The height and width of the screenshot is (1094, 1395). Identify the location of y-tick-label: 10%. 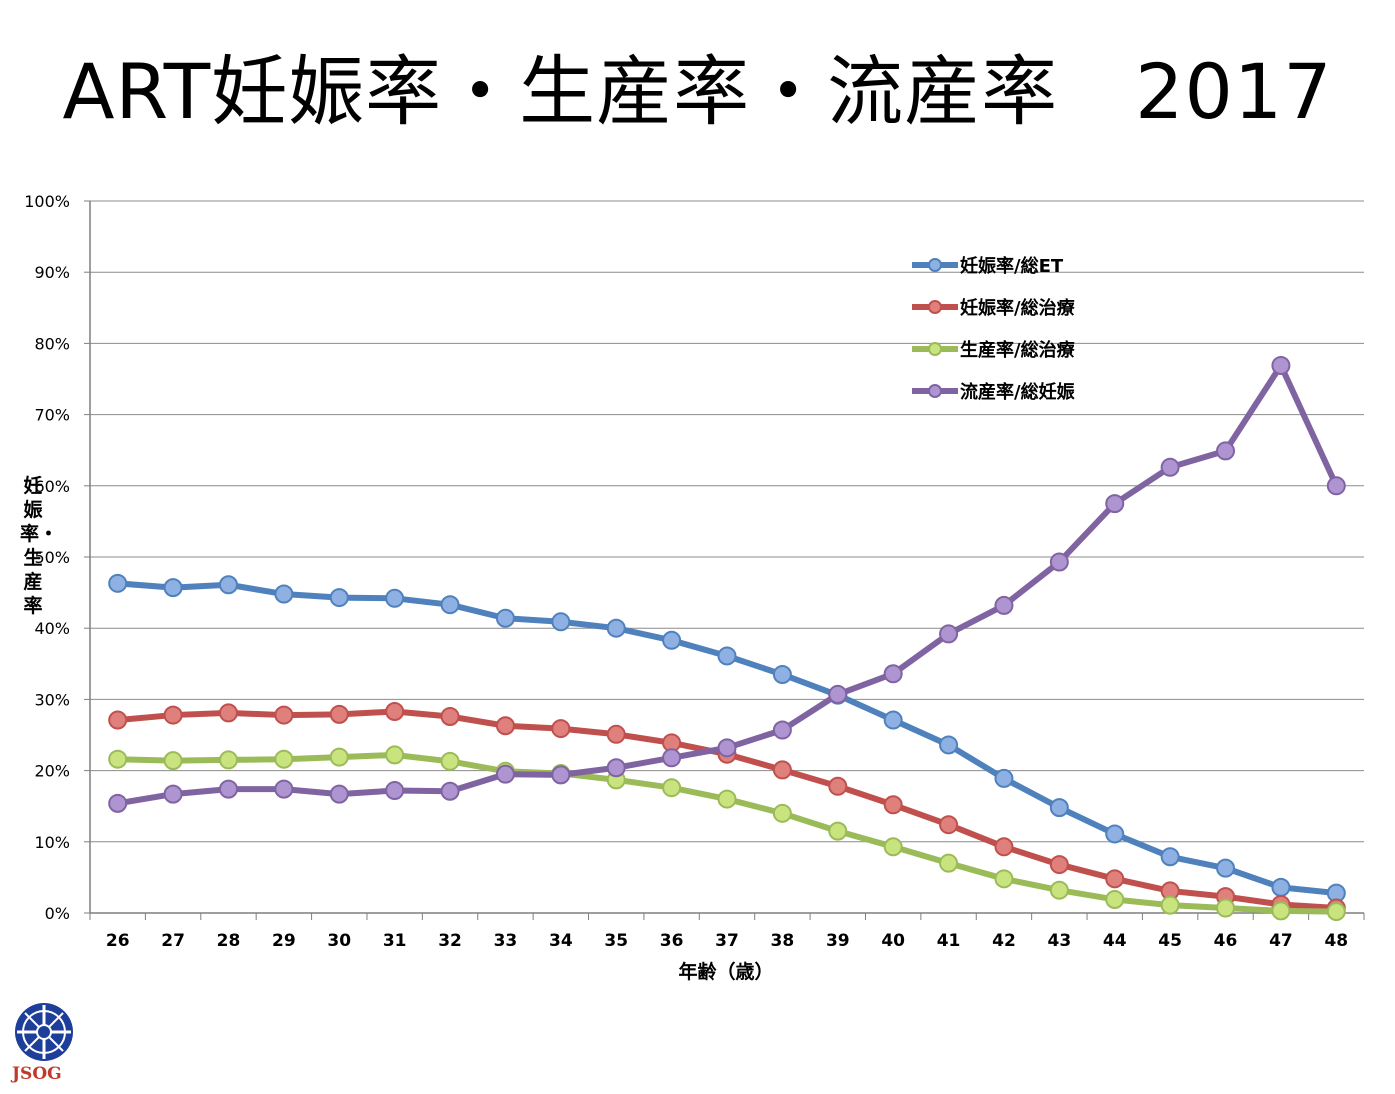
(52, 842).